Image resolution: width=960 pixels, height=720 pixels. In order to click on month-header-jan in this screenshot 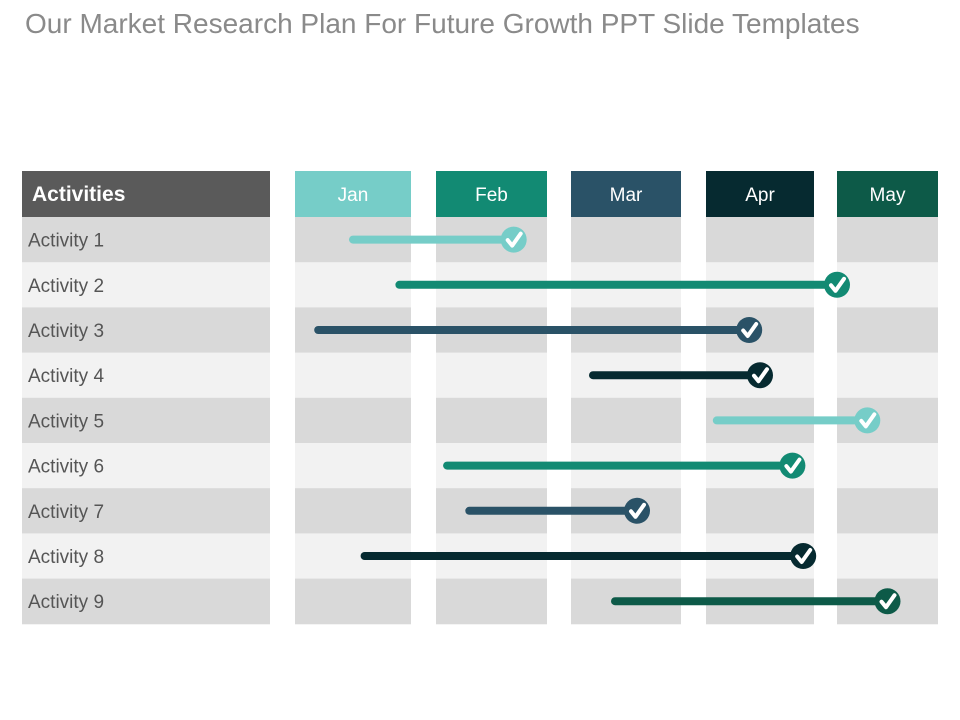, I will do `click(353, 194)`.